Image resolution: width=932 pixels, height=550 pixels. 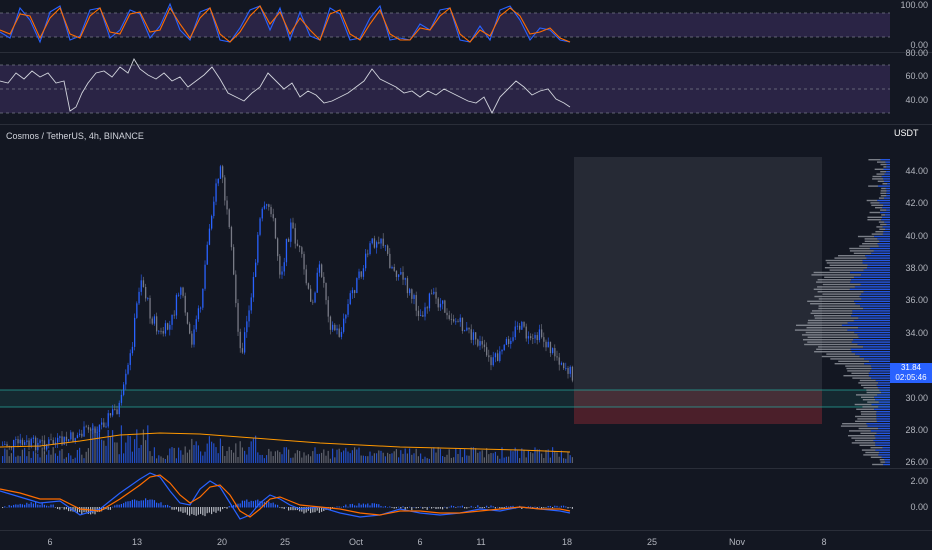 I want to click on time-axis: 6 13 20 25 Oct 6 11 18 25 Nov 8, so click(x=466, y=540).